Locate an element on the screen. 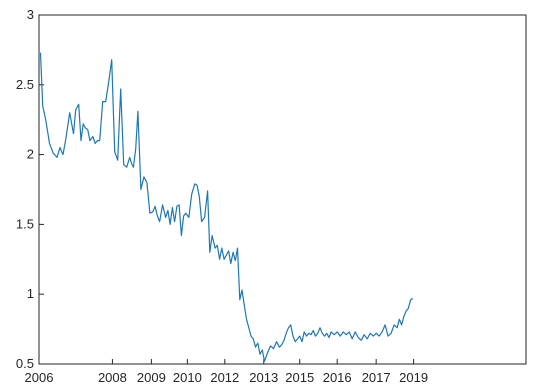  x-axis: 2006 2008 2009 2010 2012 2013 2015 2016 2017 2019 is located at coordinates (226, 372).